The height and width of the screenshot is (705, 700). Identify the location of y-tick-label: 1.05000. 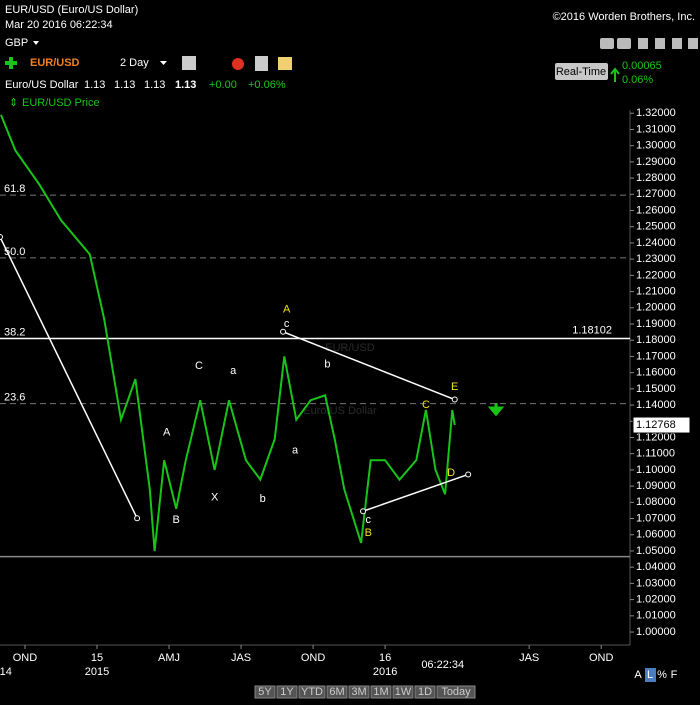
(656, 551).